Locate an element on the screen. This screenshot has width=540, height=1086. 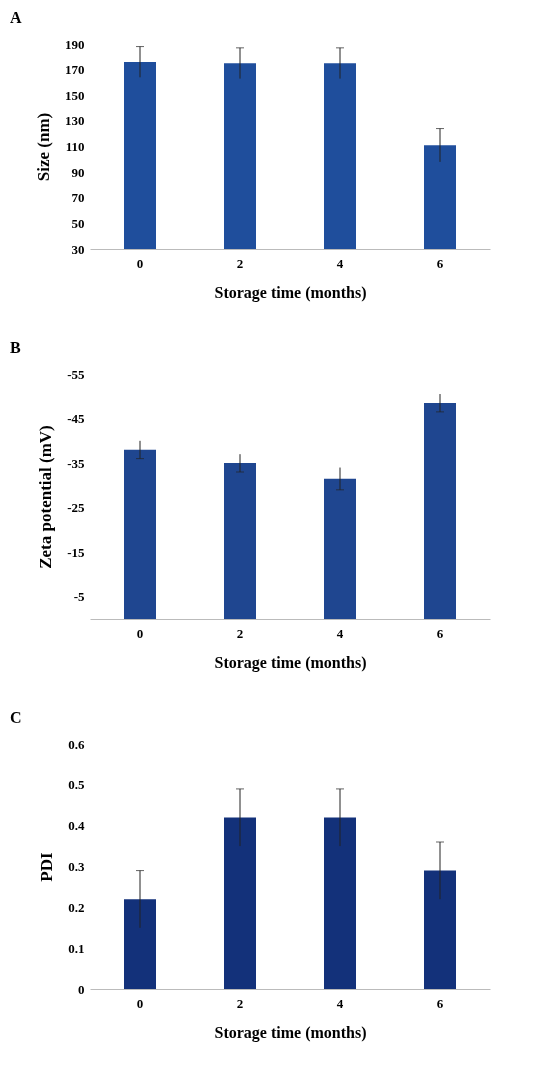
y-axis-title: Size (nm) is located at coordinates (43, 147).